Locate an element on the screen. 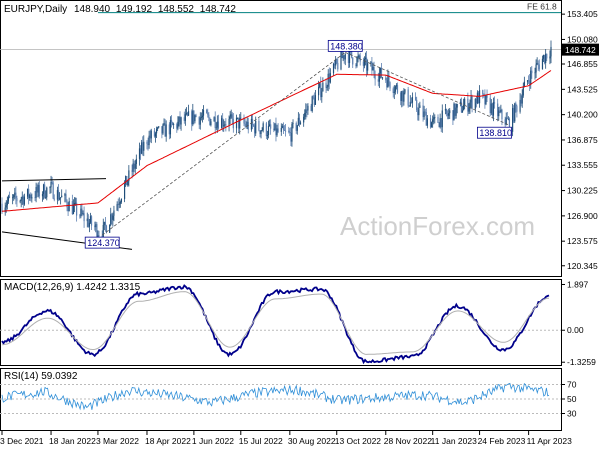  annotation-box is located at coordinates (345, 45).